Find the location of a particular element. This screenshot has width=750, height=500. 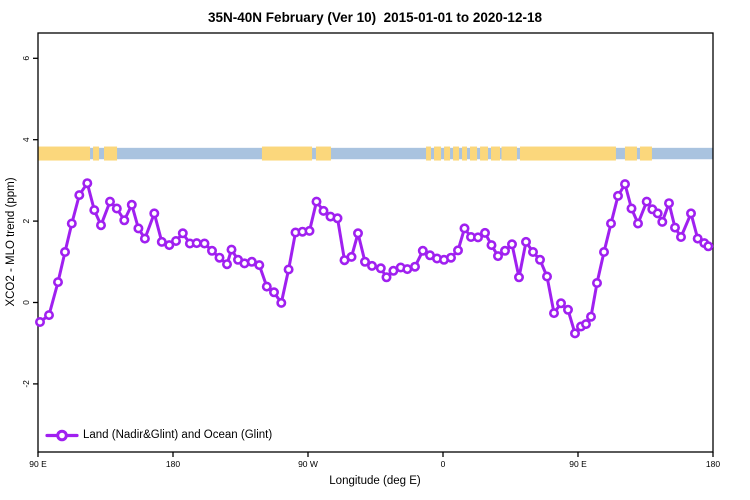

x-tick-label: 90 W is located at coordinates (308, 464).